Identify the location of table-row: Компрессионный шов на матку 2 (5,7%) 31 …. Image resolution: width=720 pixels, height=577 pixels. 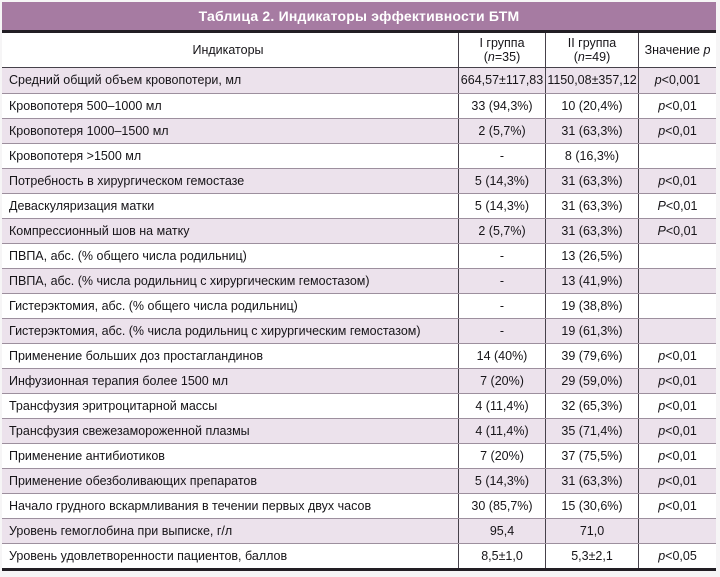
(359, 230).